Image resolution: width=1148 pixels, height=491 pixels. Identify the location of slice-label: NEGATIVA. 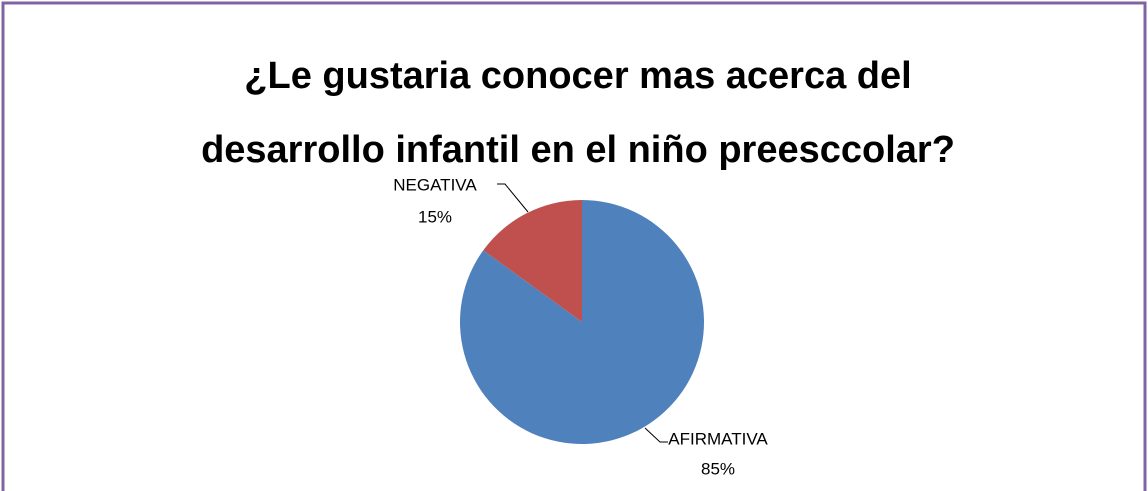
(435, 184).